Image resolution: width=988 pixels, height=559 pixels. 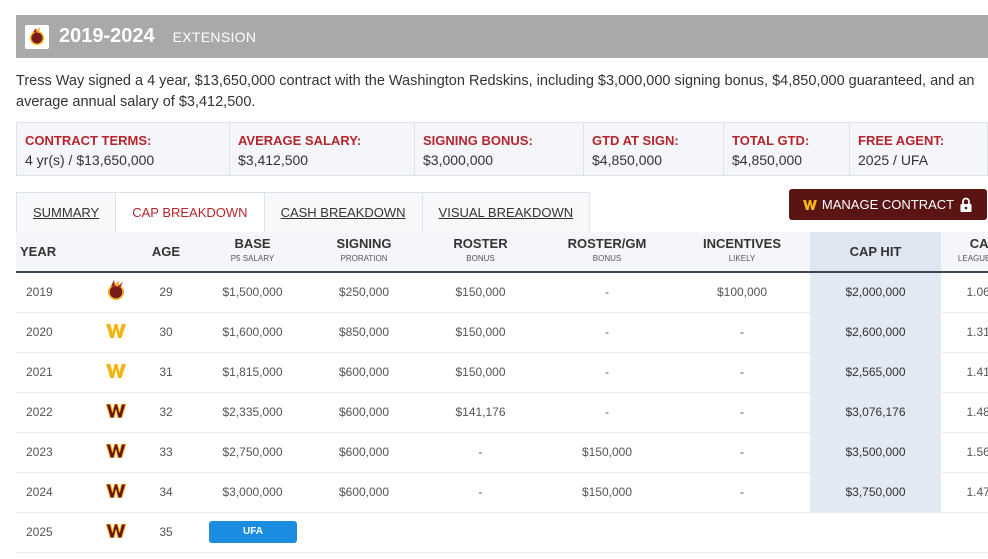 What do you see at coordinates (654, 149) in the screenshot?
I see `term-gtd-at-sign: GTD AT SIGN: $4,850,000` at bounding box center [654, 149].